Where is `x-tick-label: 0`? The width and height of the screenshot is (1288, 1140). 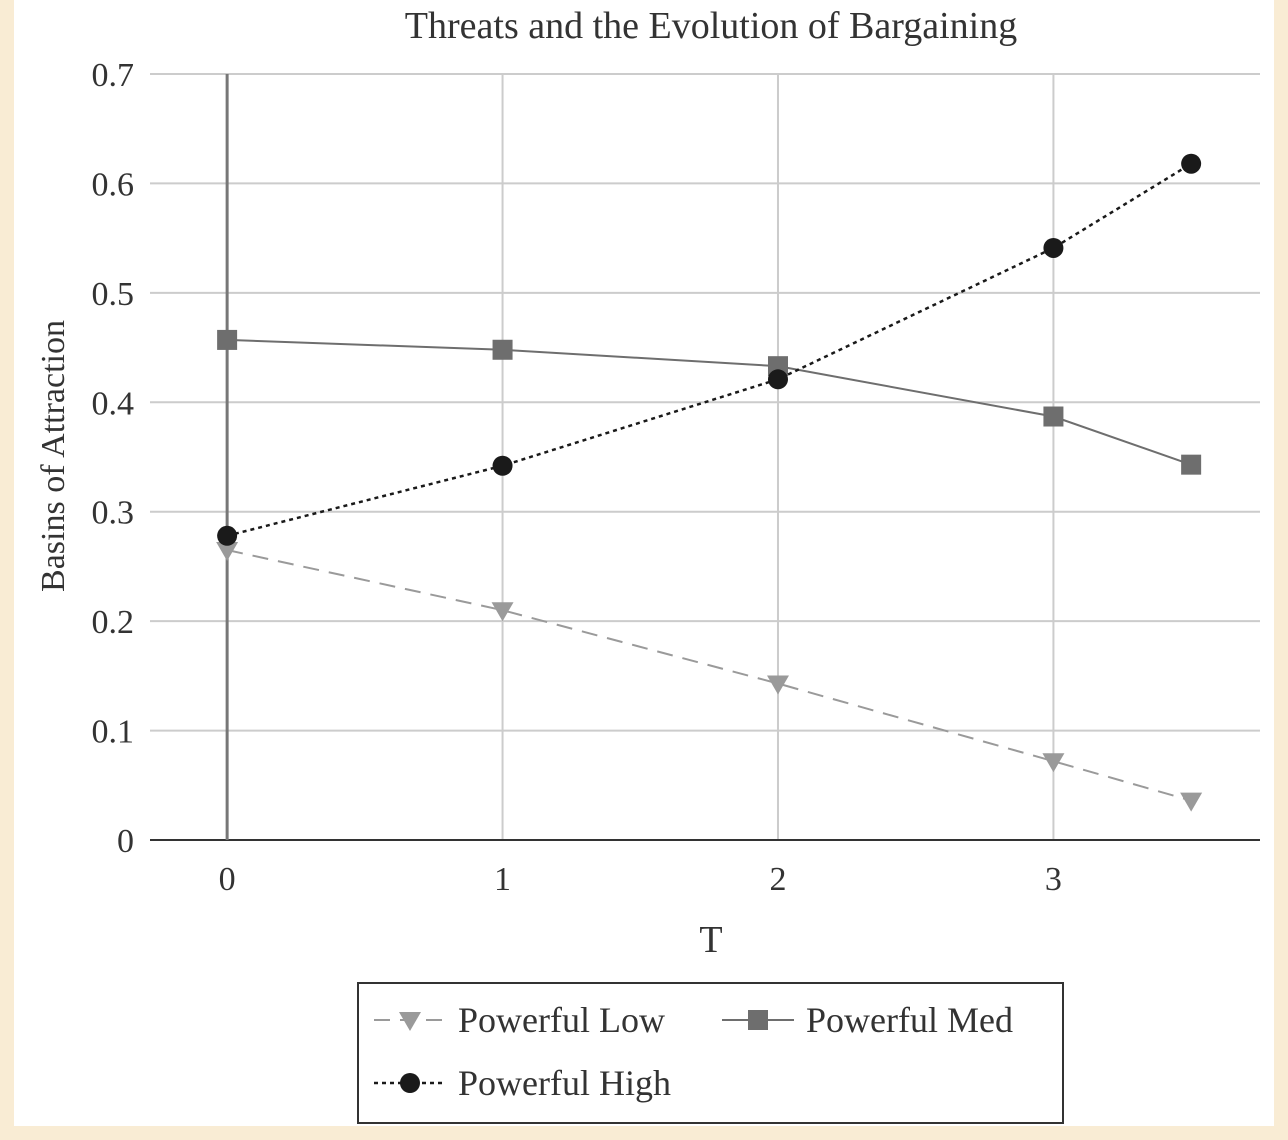 x-tick-label: 0 is located at coordinates (227, 879).